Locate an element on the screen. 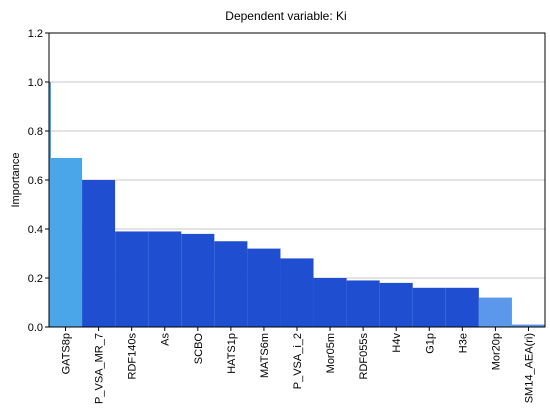  y-tick-label: 0.8 is located at coordinates (35, 132).